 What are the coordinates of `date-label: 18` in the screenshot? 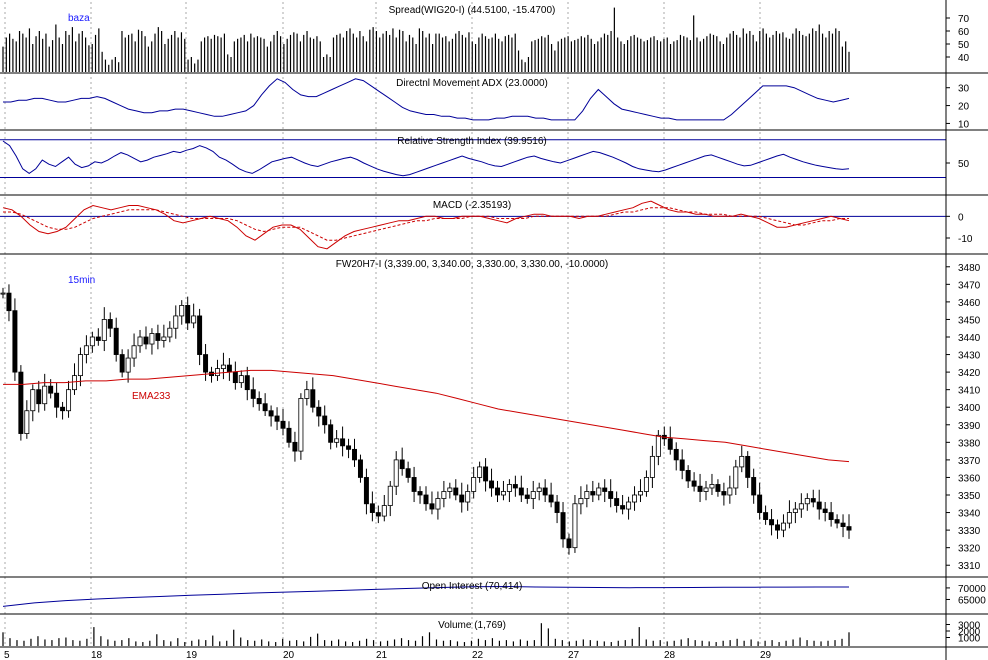 It's located at (97, 655).